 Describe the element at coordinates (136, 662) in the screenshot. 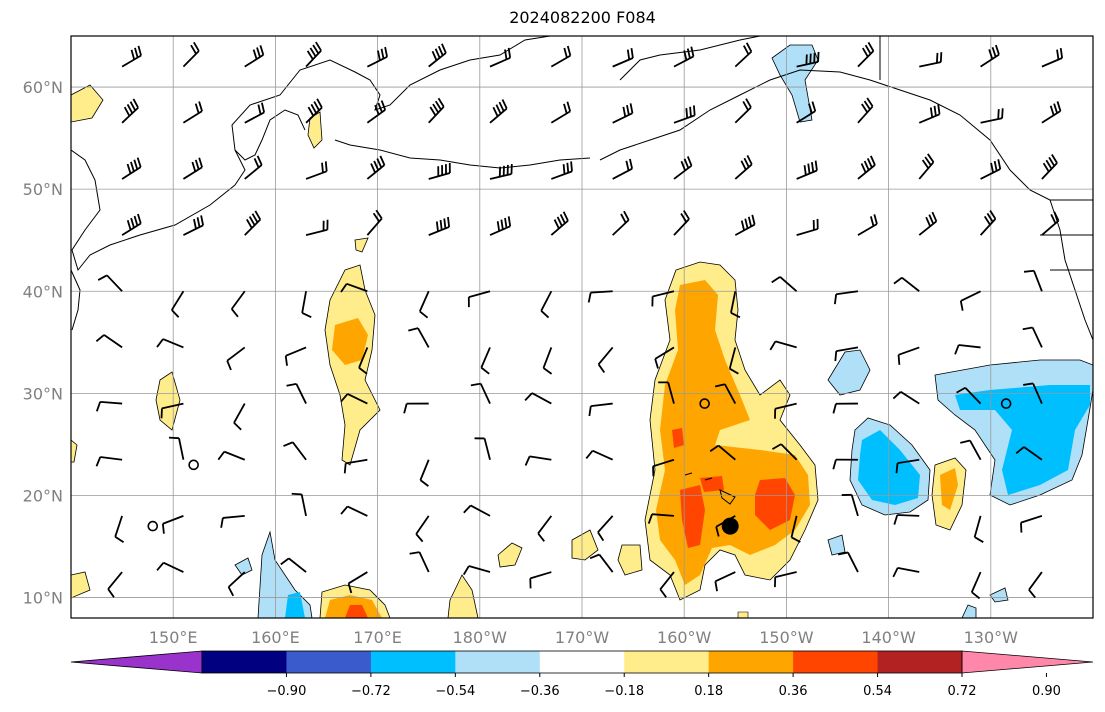

I see `colorbar-extend-low` at that location.